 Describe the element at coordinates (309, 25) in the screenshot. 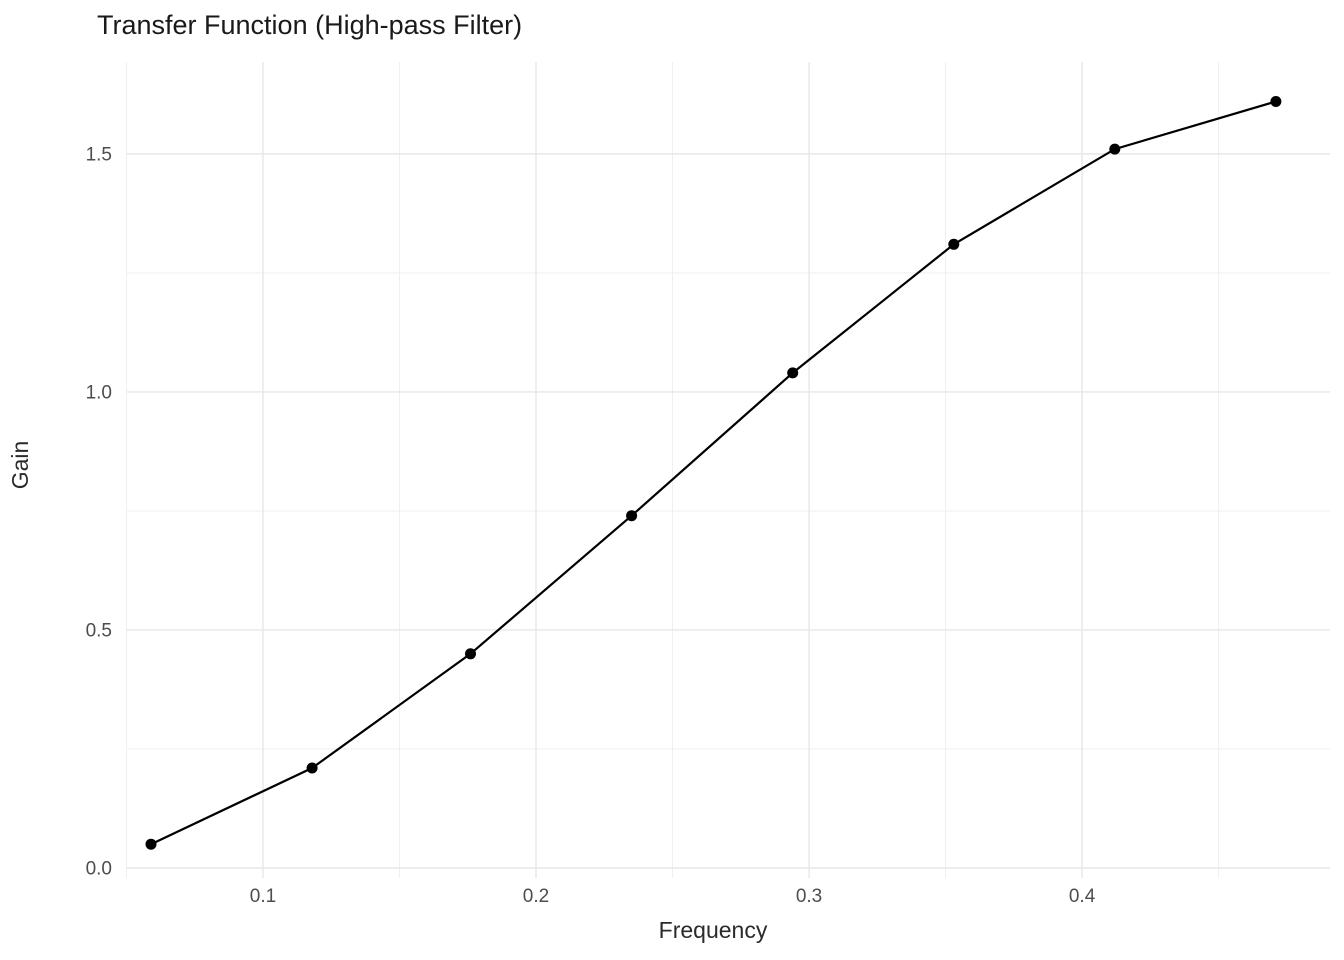

I see `chart-title: Transfer Function (High-pass Filter)` at that location.